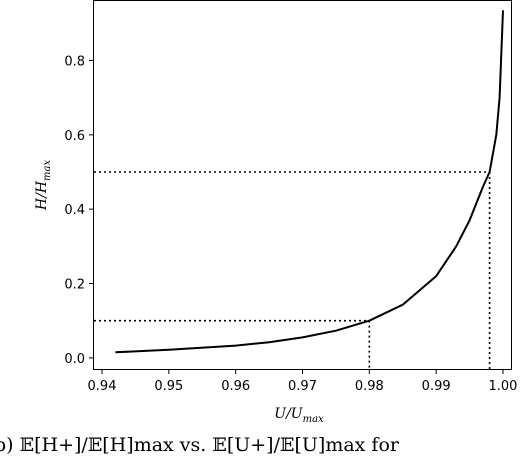 The image size is (532, 456). What do you see at coordinates (436, 386) in the screenshot?
I see `x-tick-label: 0.99` at bounding box center [436, 386].